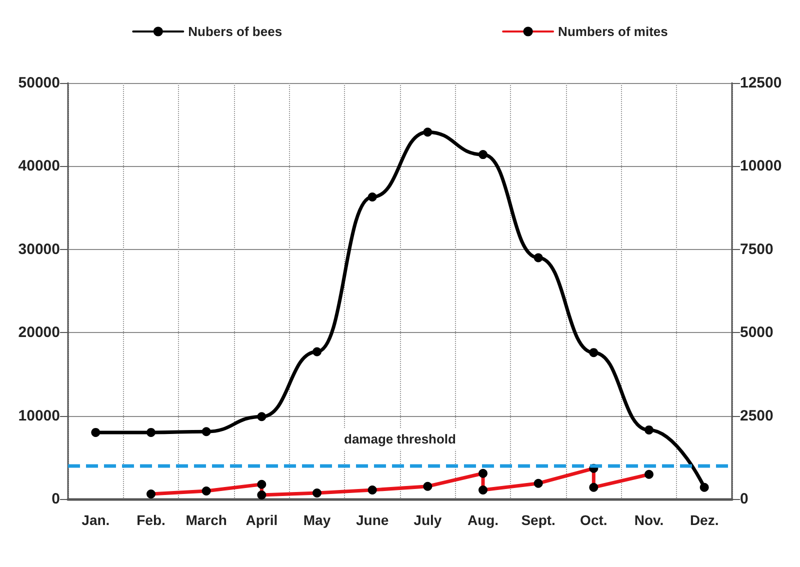 Image resolution: width=800 pixels, height=567 pixels. Describe the element at coordinates (39, 83) in the screenshot. I see `y-tick-label: 50000` at that location.